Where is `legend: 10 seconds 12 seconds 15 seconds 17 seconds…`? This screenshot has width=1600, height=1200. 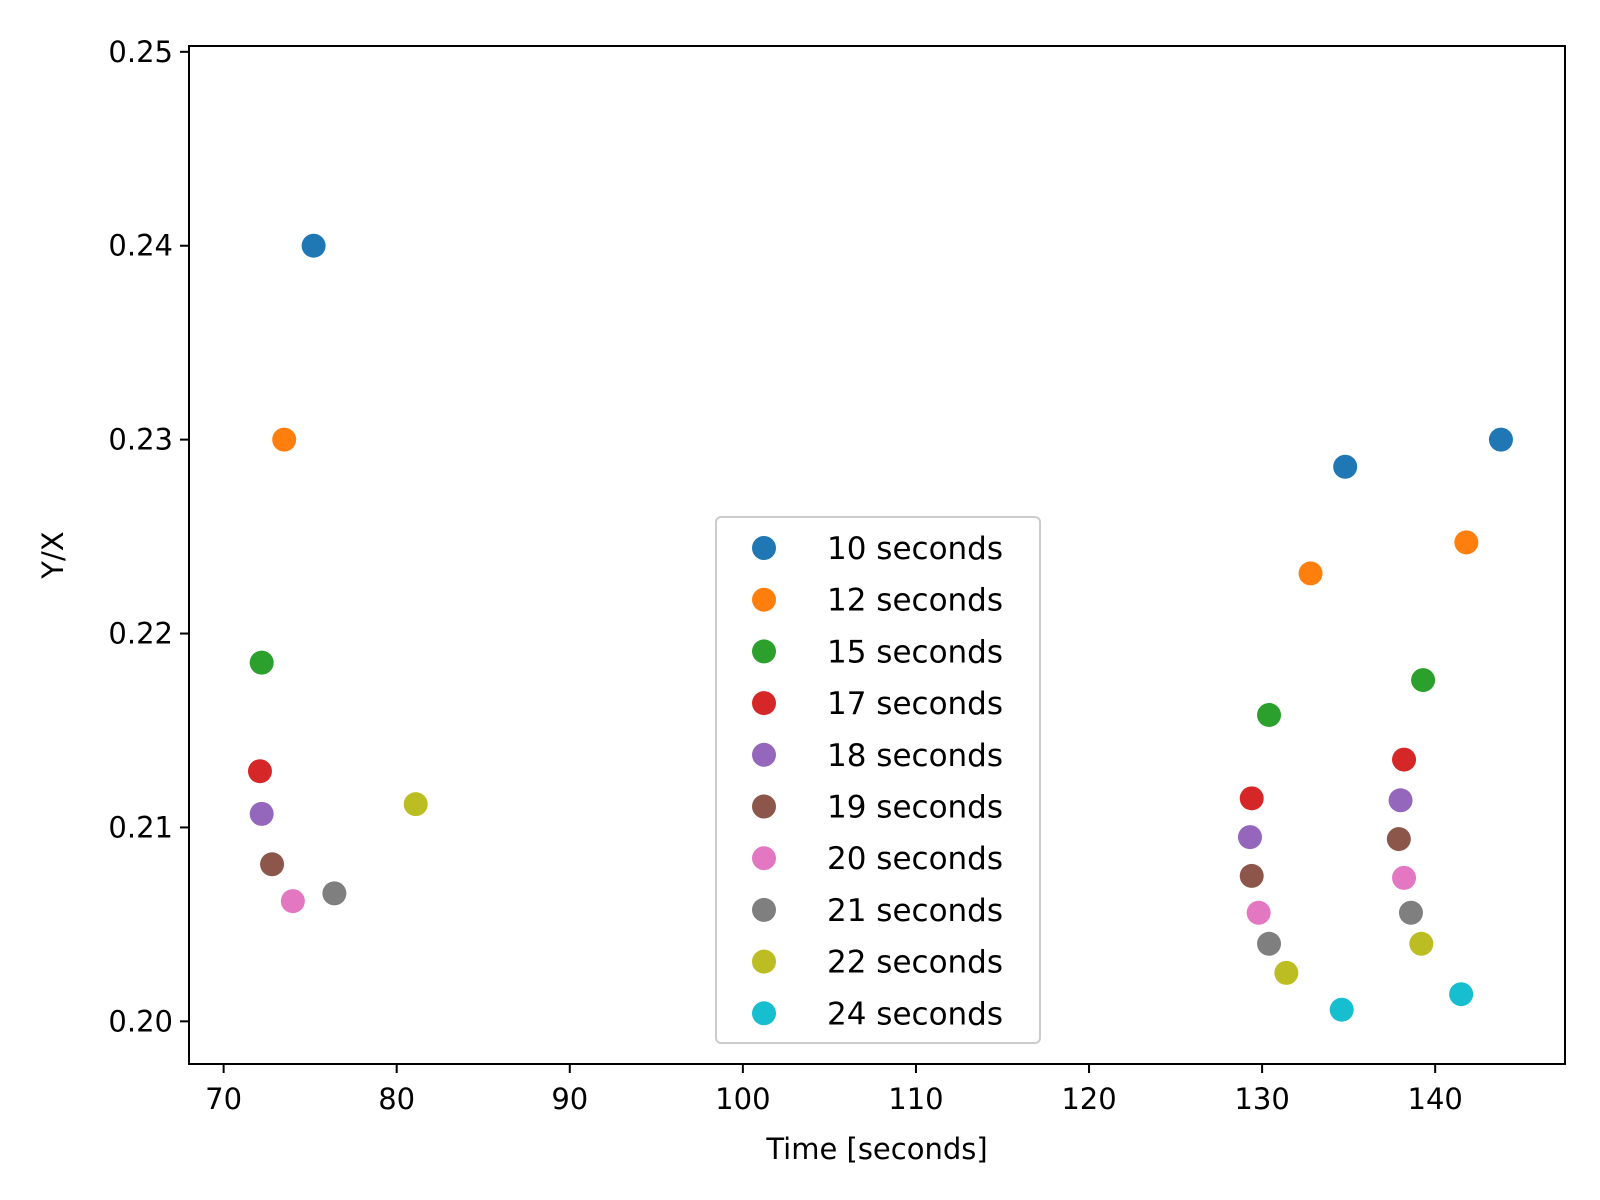 legend: 10 seconds 12 seconds 15 seconds 17 seconds… is located at coordinates (878, 780).